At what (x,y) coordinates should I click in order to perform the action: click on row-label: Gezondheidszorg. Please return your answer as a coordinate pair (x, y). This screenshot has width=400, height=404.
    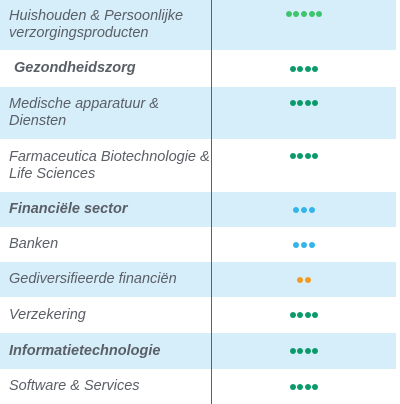
    Looking at the image, I should click on (75, 68).